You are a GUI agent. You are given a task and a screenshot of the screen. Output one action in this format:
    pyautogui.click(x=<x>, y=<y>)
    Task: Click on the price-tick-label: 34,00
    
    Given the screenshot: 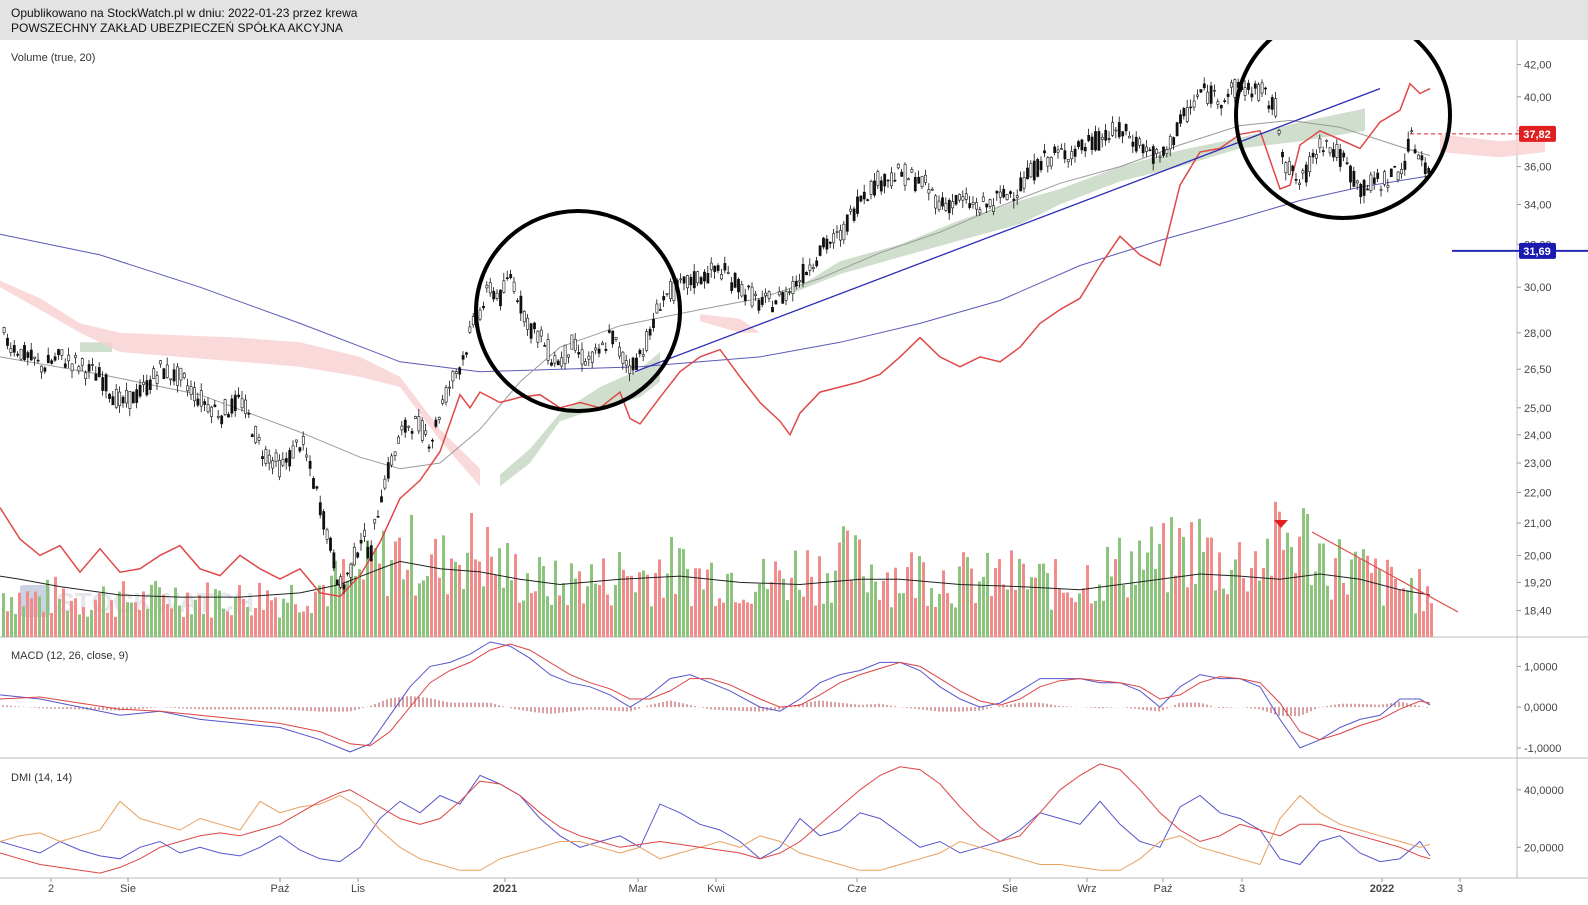 What is the action you would take?
    pyautogui.click(x=1538, y=205)
    